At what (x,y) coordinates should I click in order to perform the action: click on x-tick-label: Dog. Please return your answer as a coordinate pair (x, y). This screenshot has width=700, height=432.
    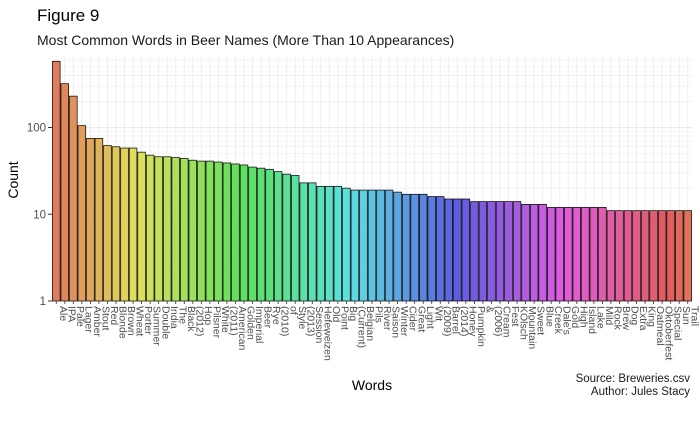
    Looking at the image, I should click on (635, 315).